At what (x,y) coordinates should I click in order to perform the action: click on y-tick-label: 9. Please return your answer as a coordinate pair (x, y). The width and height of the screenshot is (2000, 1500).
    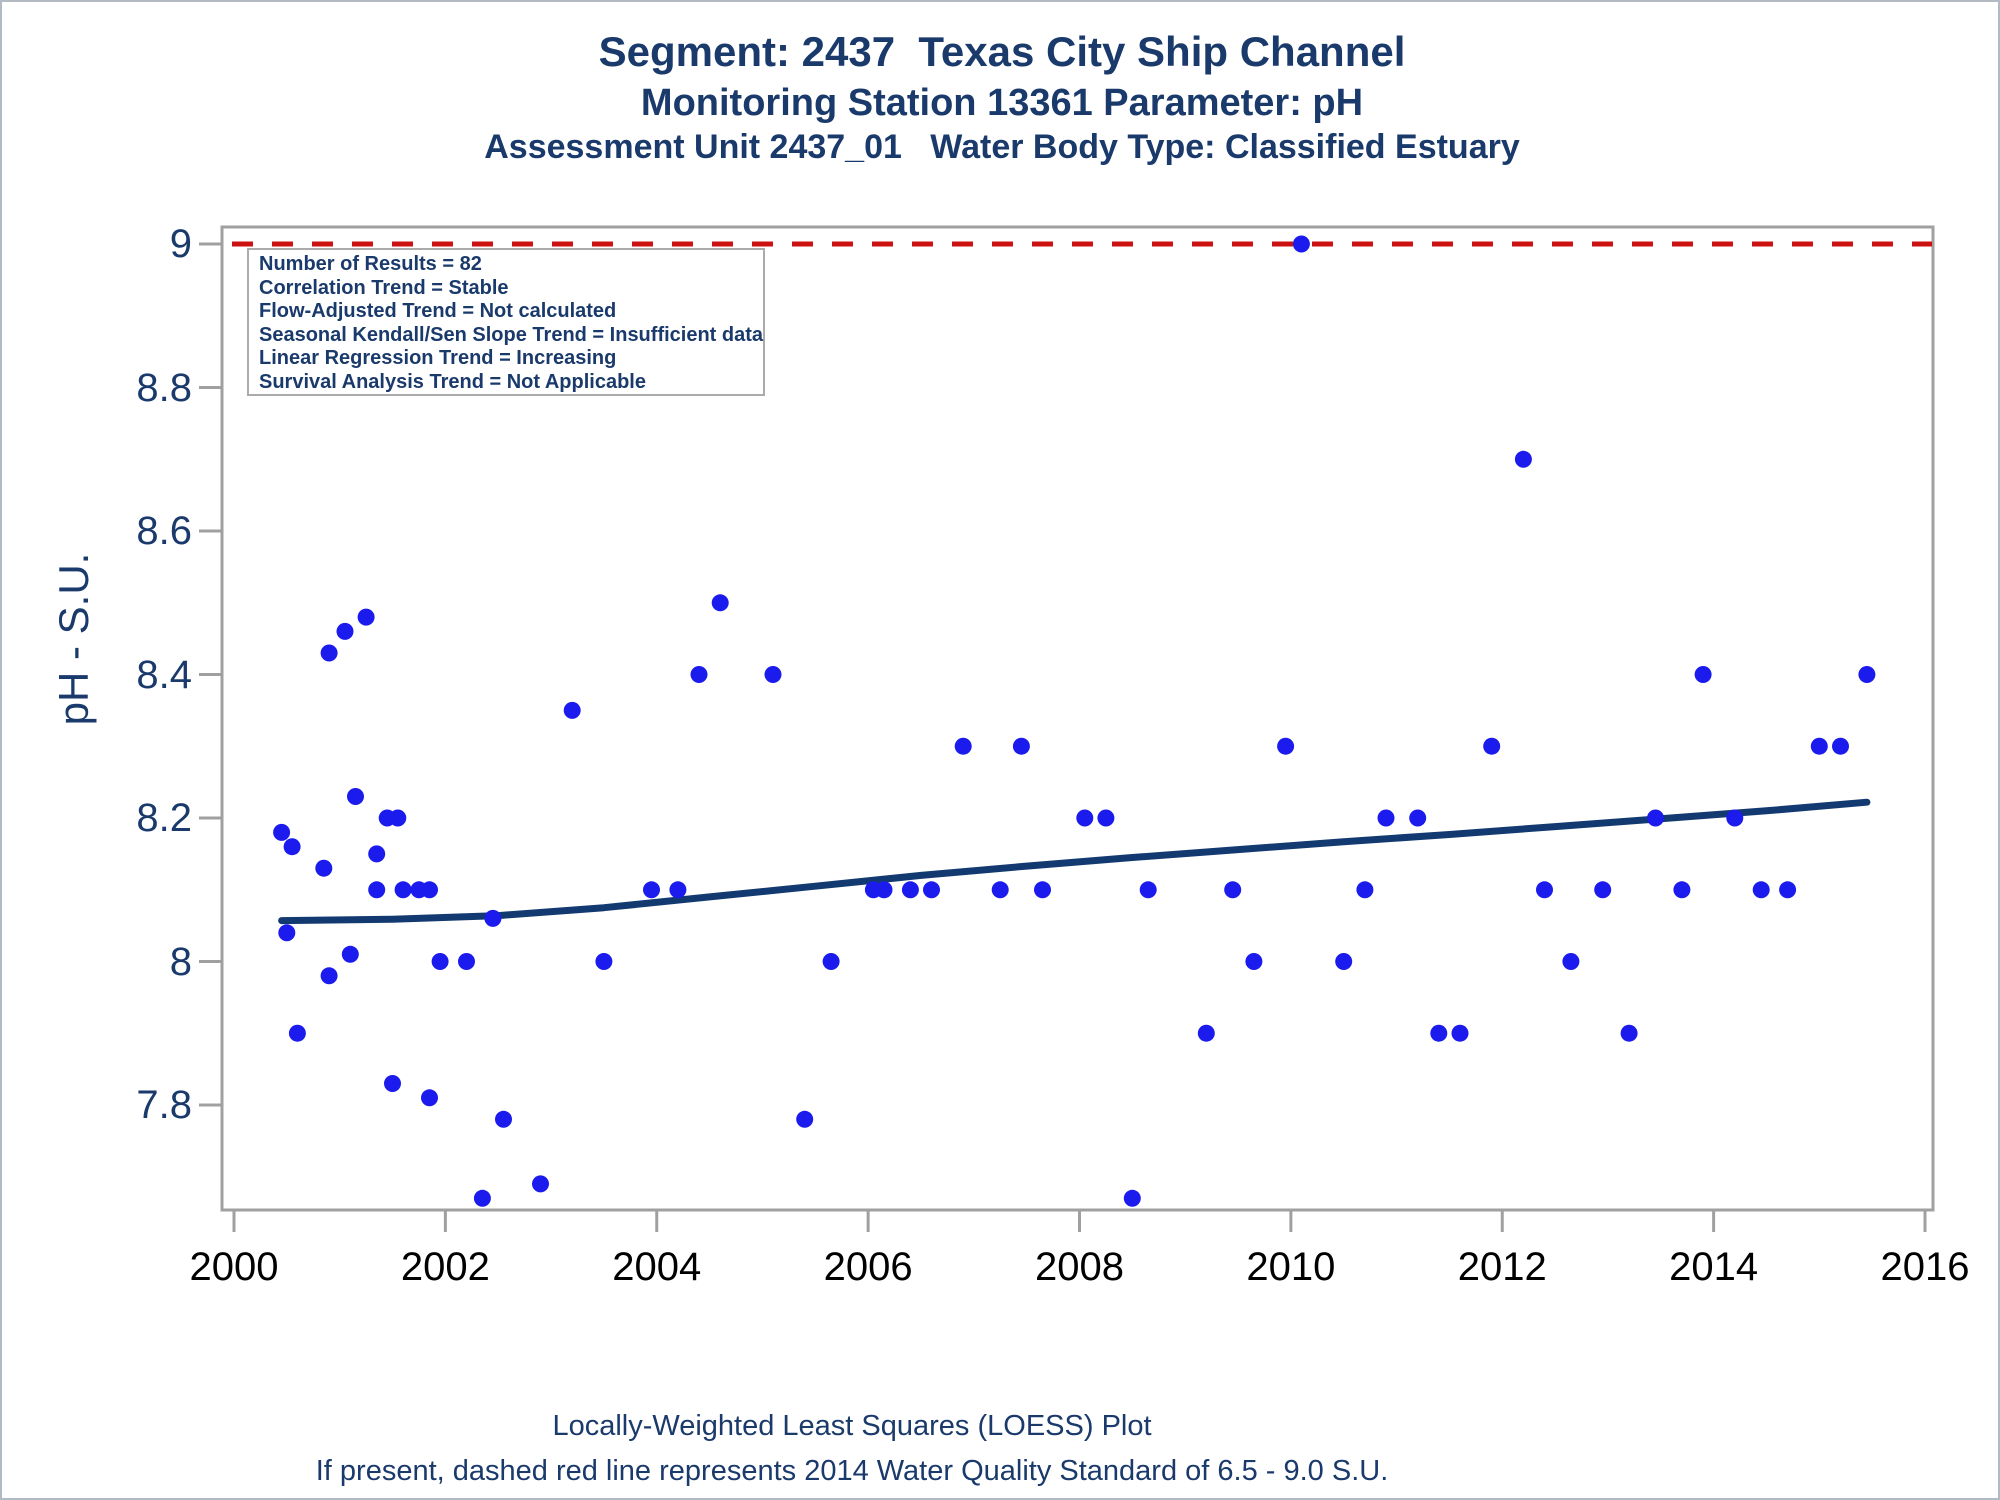
    Looking at the image, I should click on (180, 244).